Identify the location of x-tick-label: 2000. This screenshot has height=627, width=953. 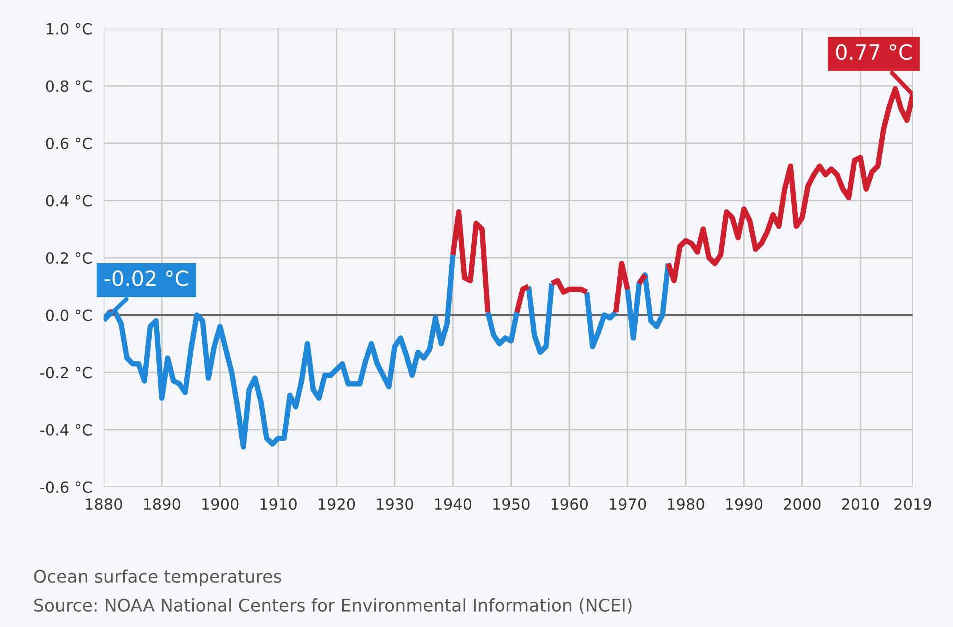
(802, 504).